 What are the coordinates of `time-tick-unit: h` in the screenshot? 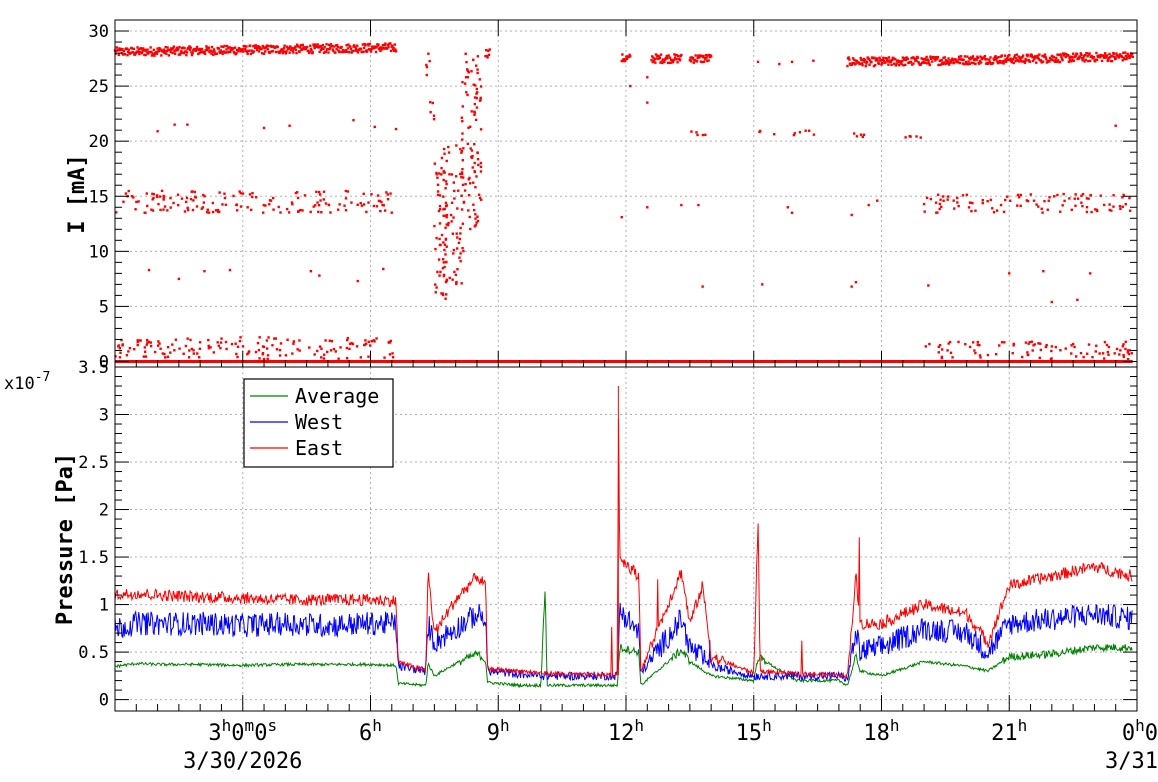 It's located at (639, 725).